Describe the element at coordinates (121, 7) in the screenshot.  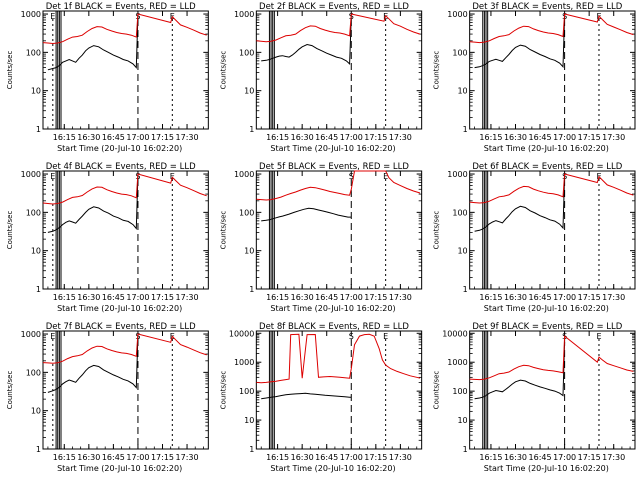
I see `chart-title: Det 1f BLACK = Events, RED = LLD` at that location.